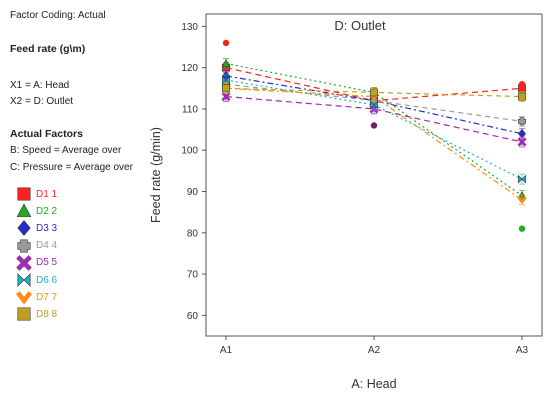 The image size is (550, 402). Describe the element at coordinates (360, 25) in the screenshot. I see `chart-title: D: Outlet` at that location.